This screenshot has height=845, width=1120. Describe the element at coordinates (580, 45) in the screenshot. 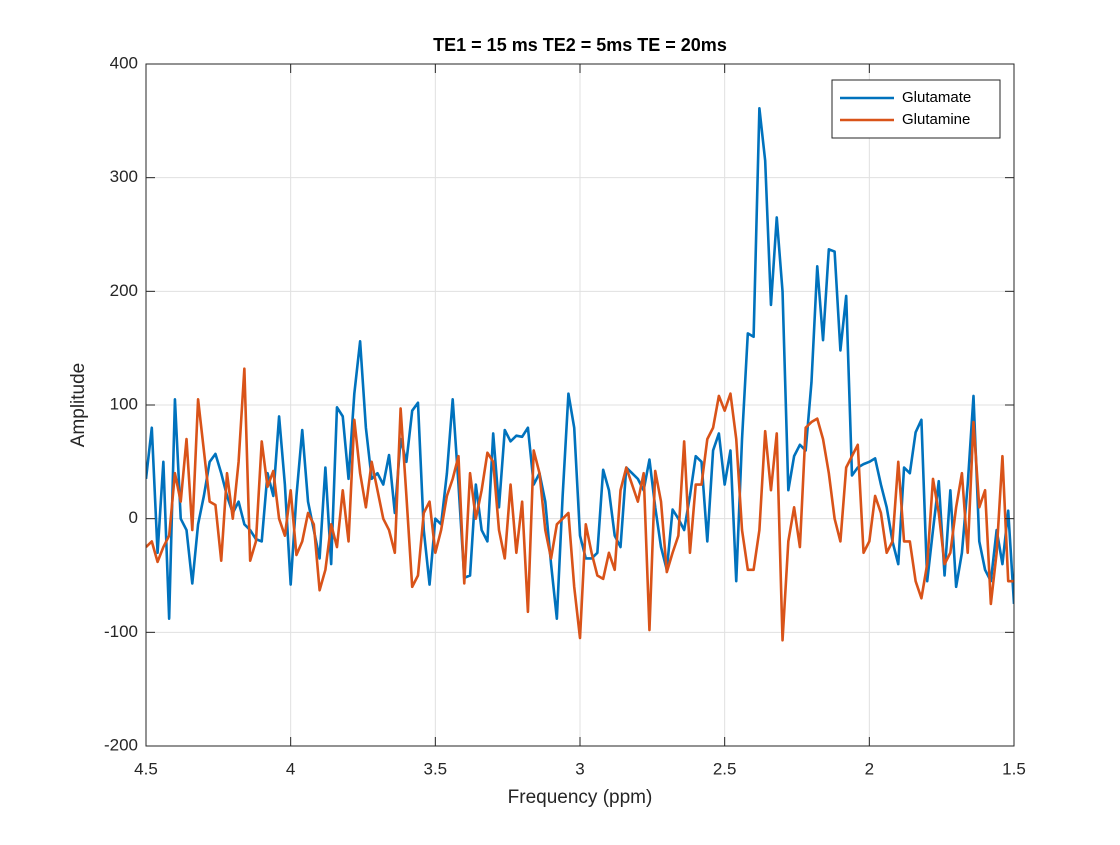

I see `chart-title: TE1 = 15 ms TE2 = 5ms TE = 20ms` at that location.